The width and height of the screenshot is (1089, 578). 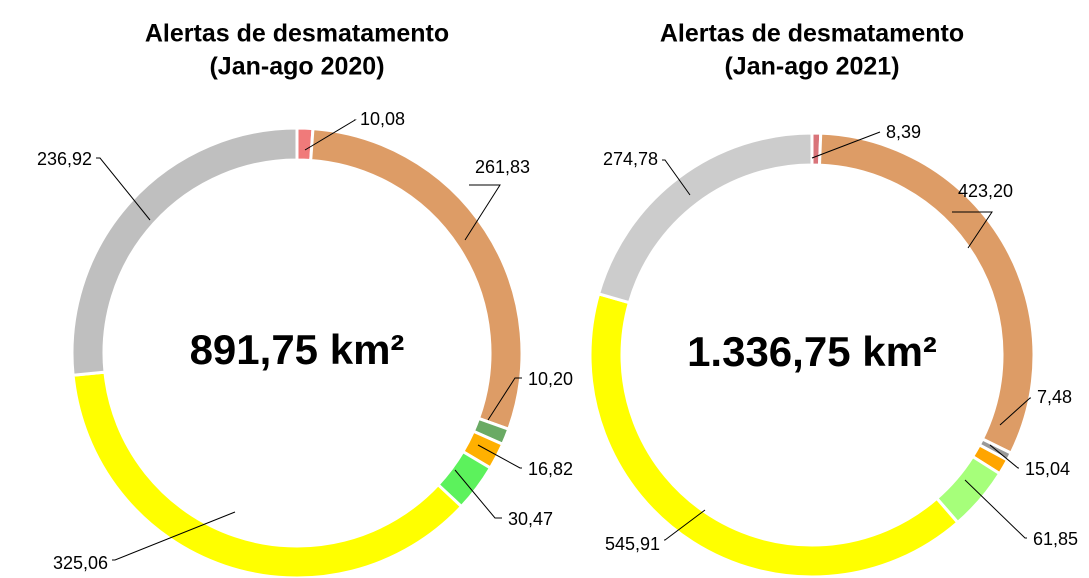 I want to click on chart-subtitle: (Jan-ago 2020), so click(x=296, y=67).